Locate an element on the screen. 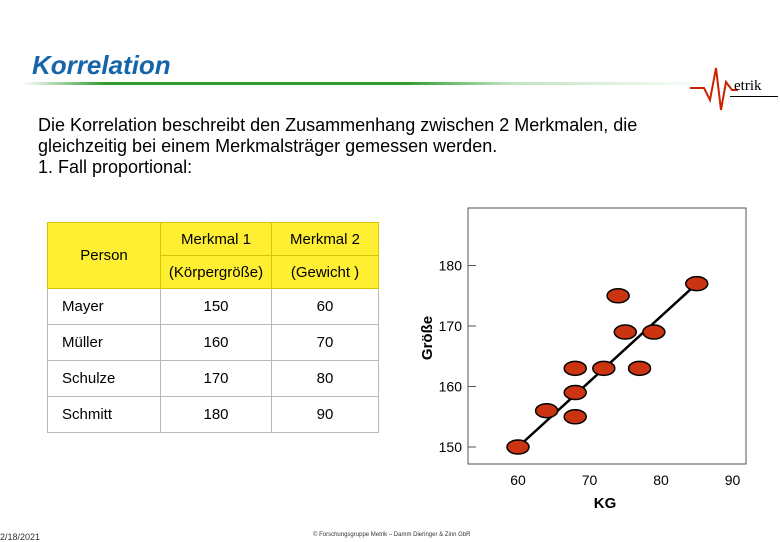  x-tick-label: 80 is located at coordinates (661, 480).